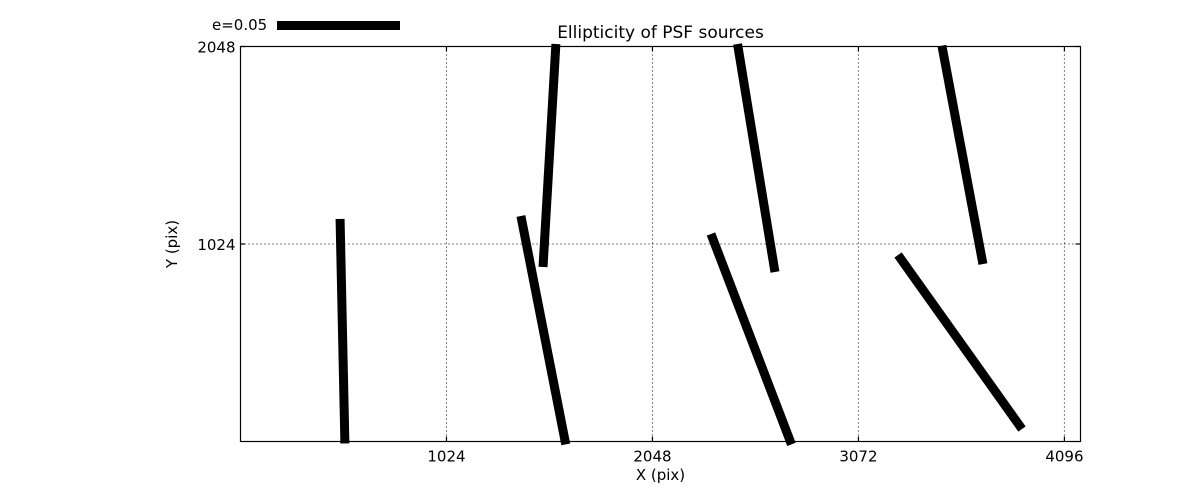  What do you see at coordinates (660, 33) in the screenshot?
I see `chart-title: Ellipticity of PSF sources` at bounding box center [660, 33].